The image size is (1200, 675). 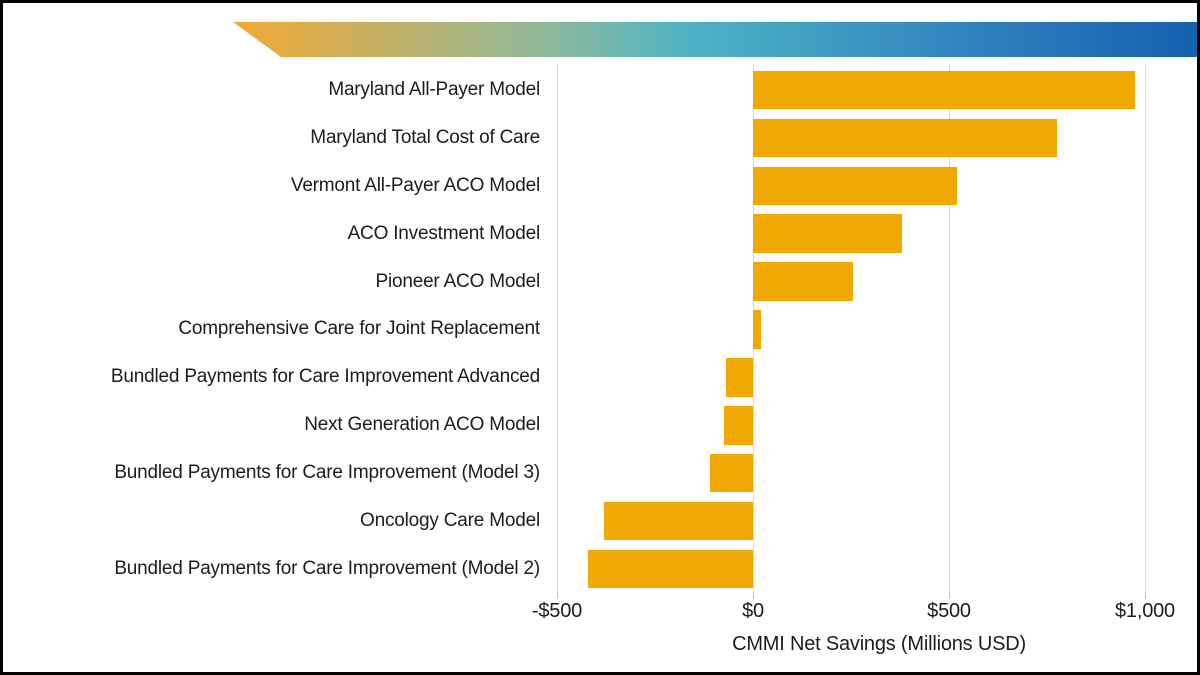 I want to click on category-label: ACO Investment Model, so click(x=444, y=233).